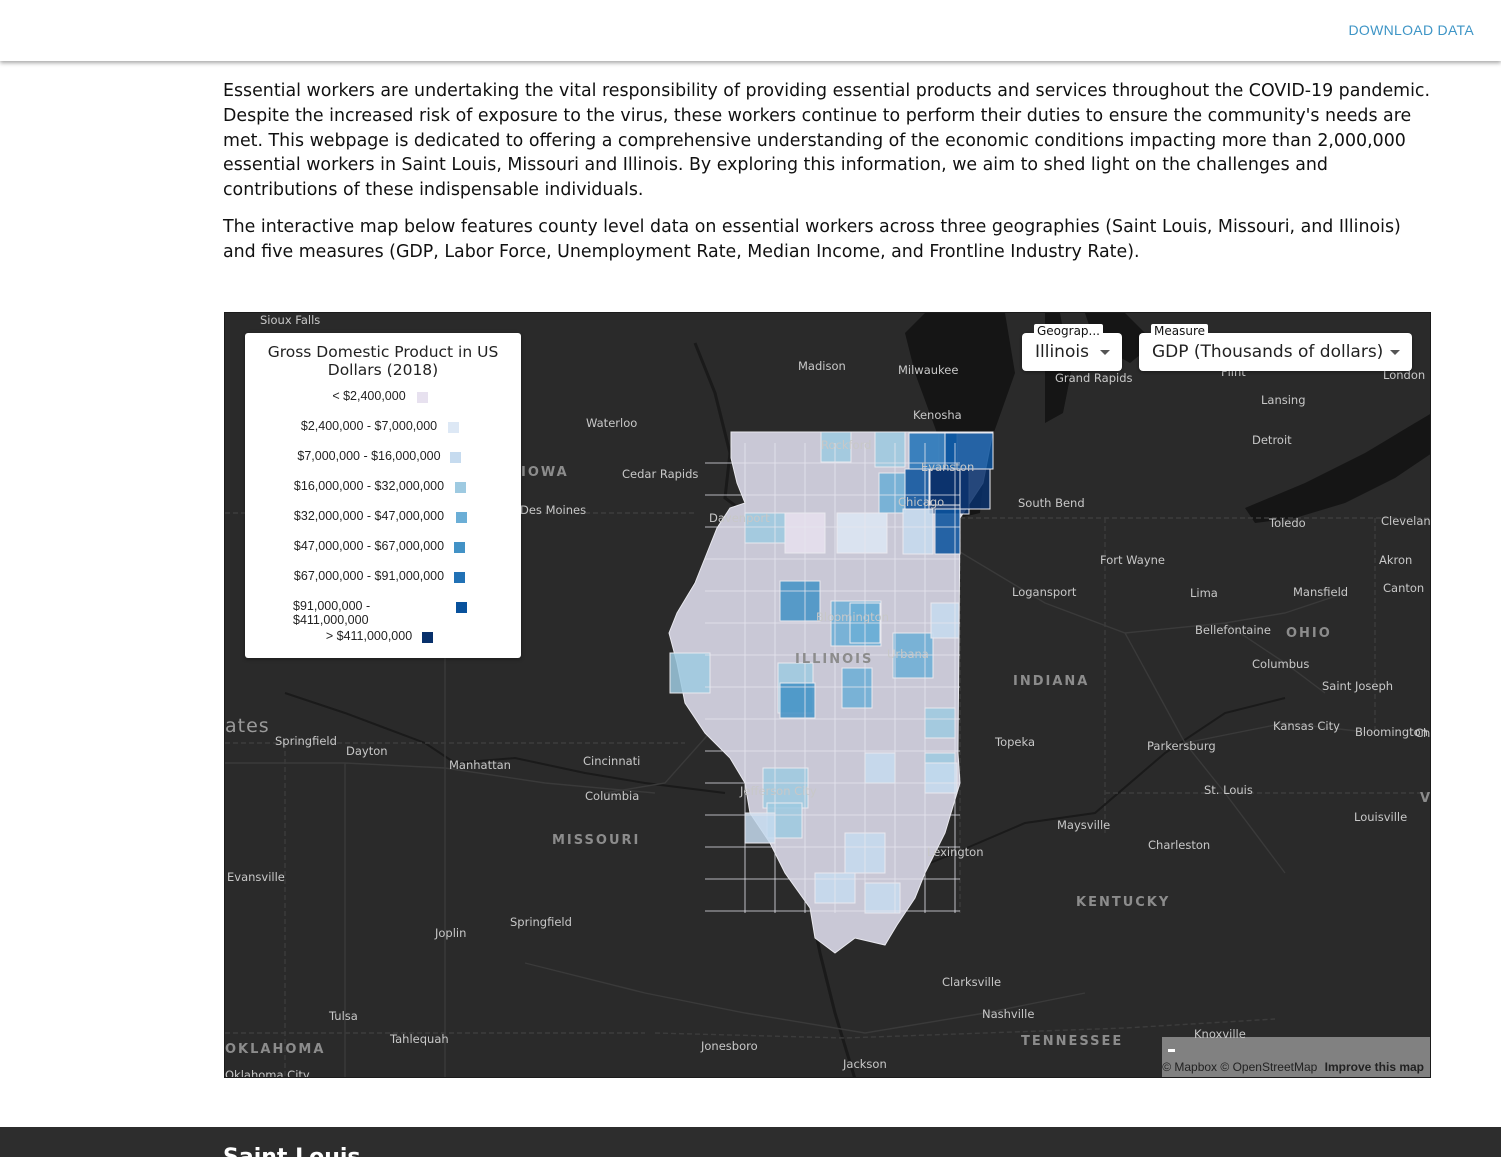  I want to click on legend-item-label: $7,000,000 - $16,000,000, so click(369, 456).